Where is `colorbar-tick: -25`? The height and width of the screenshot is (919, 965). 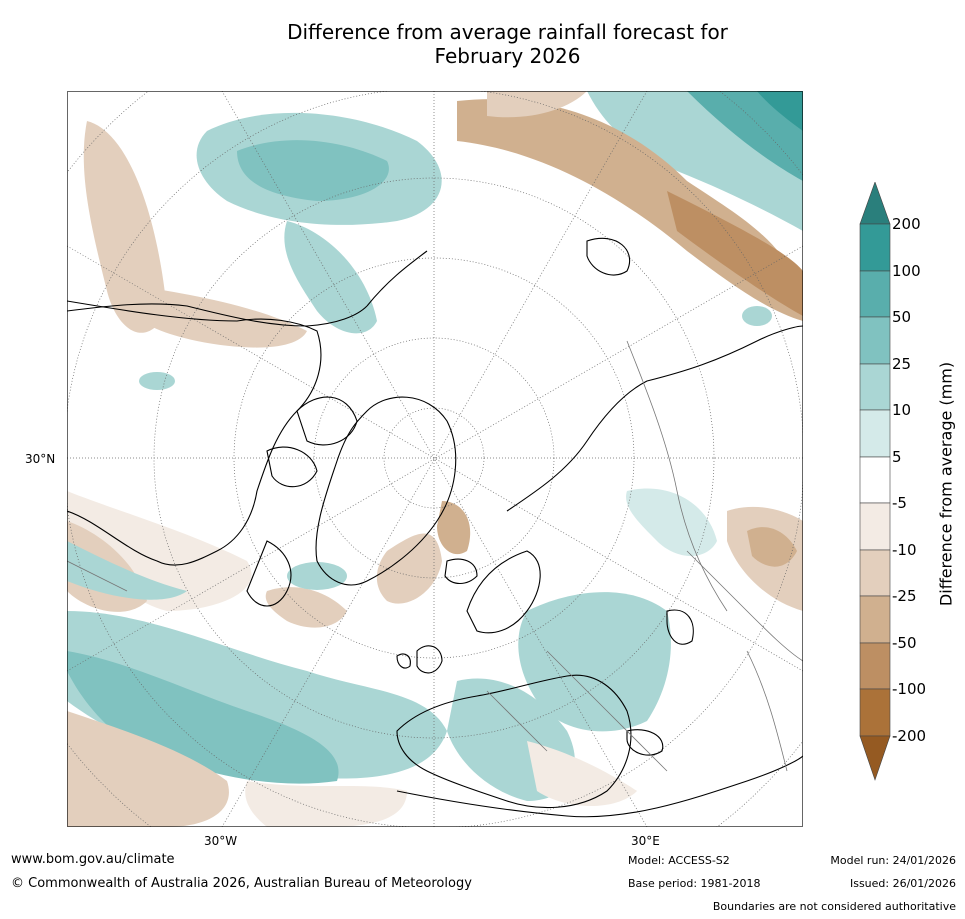 colorbar-tick: -25 is located at coordinates (904, 596).